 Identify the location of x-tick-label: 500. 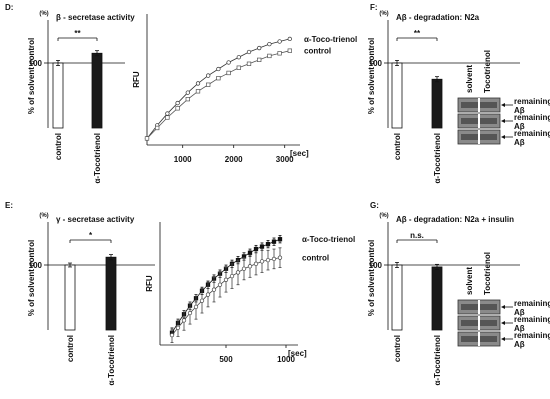
(226, 359).